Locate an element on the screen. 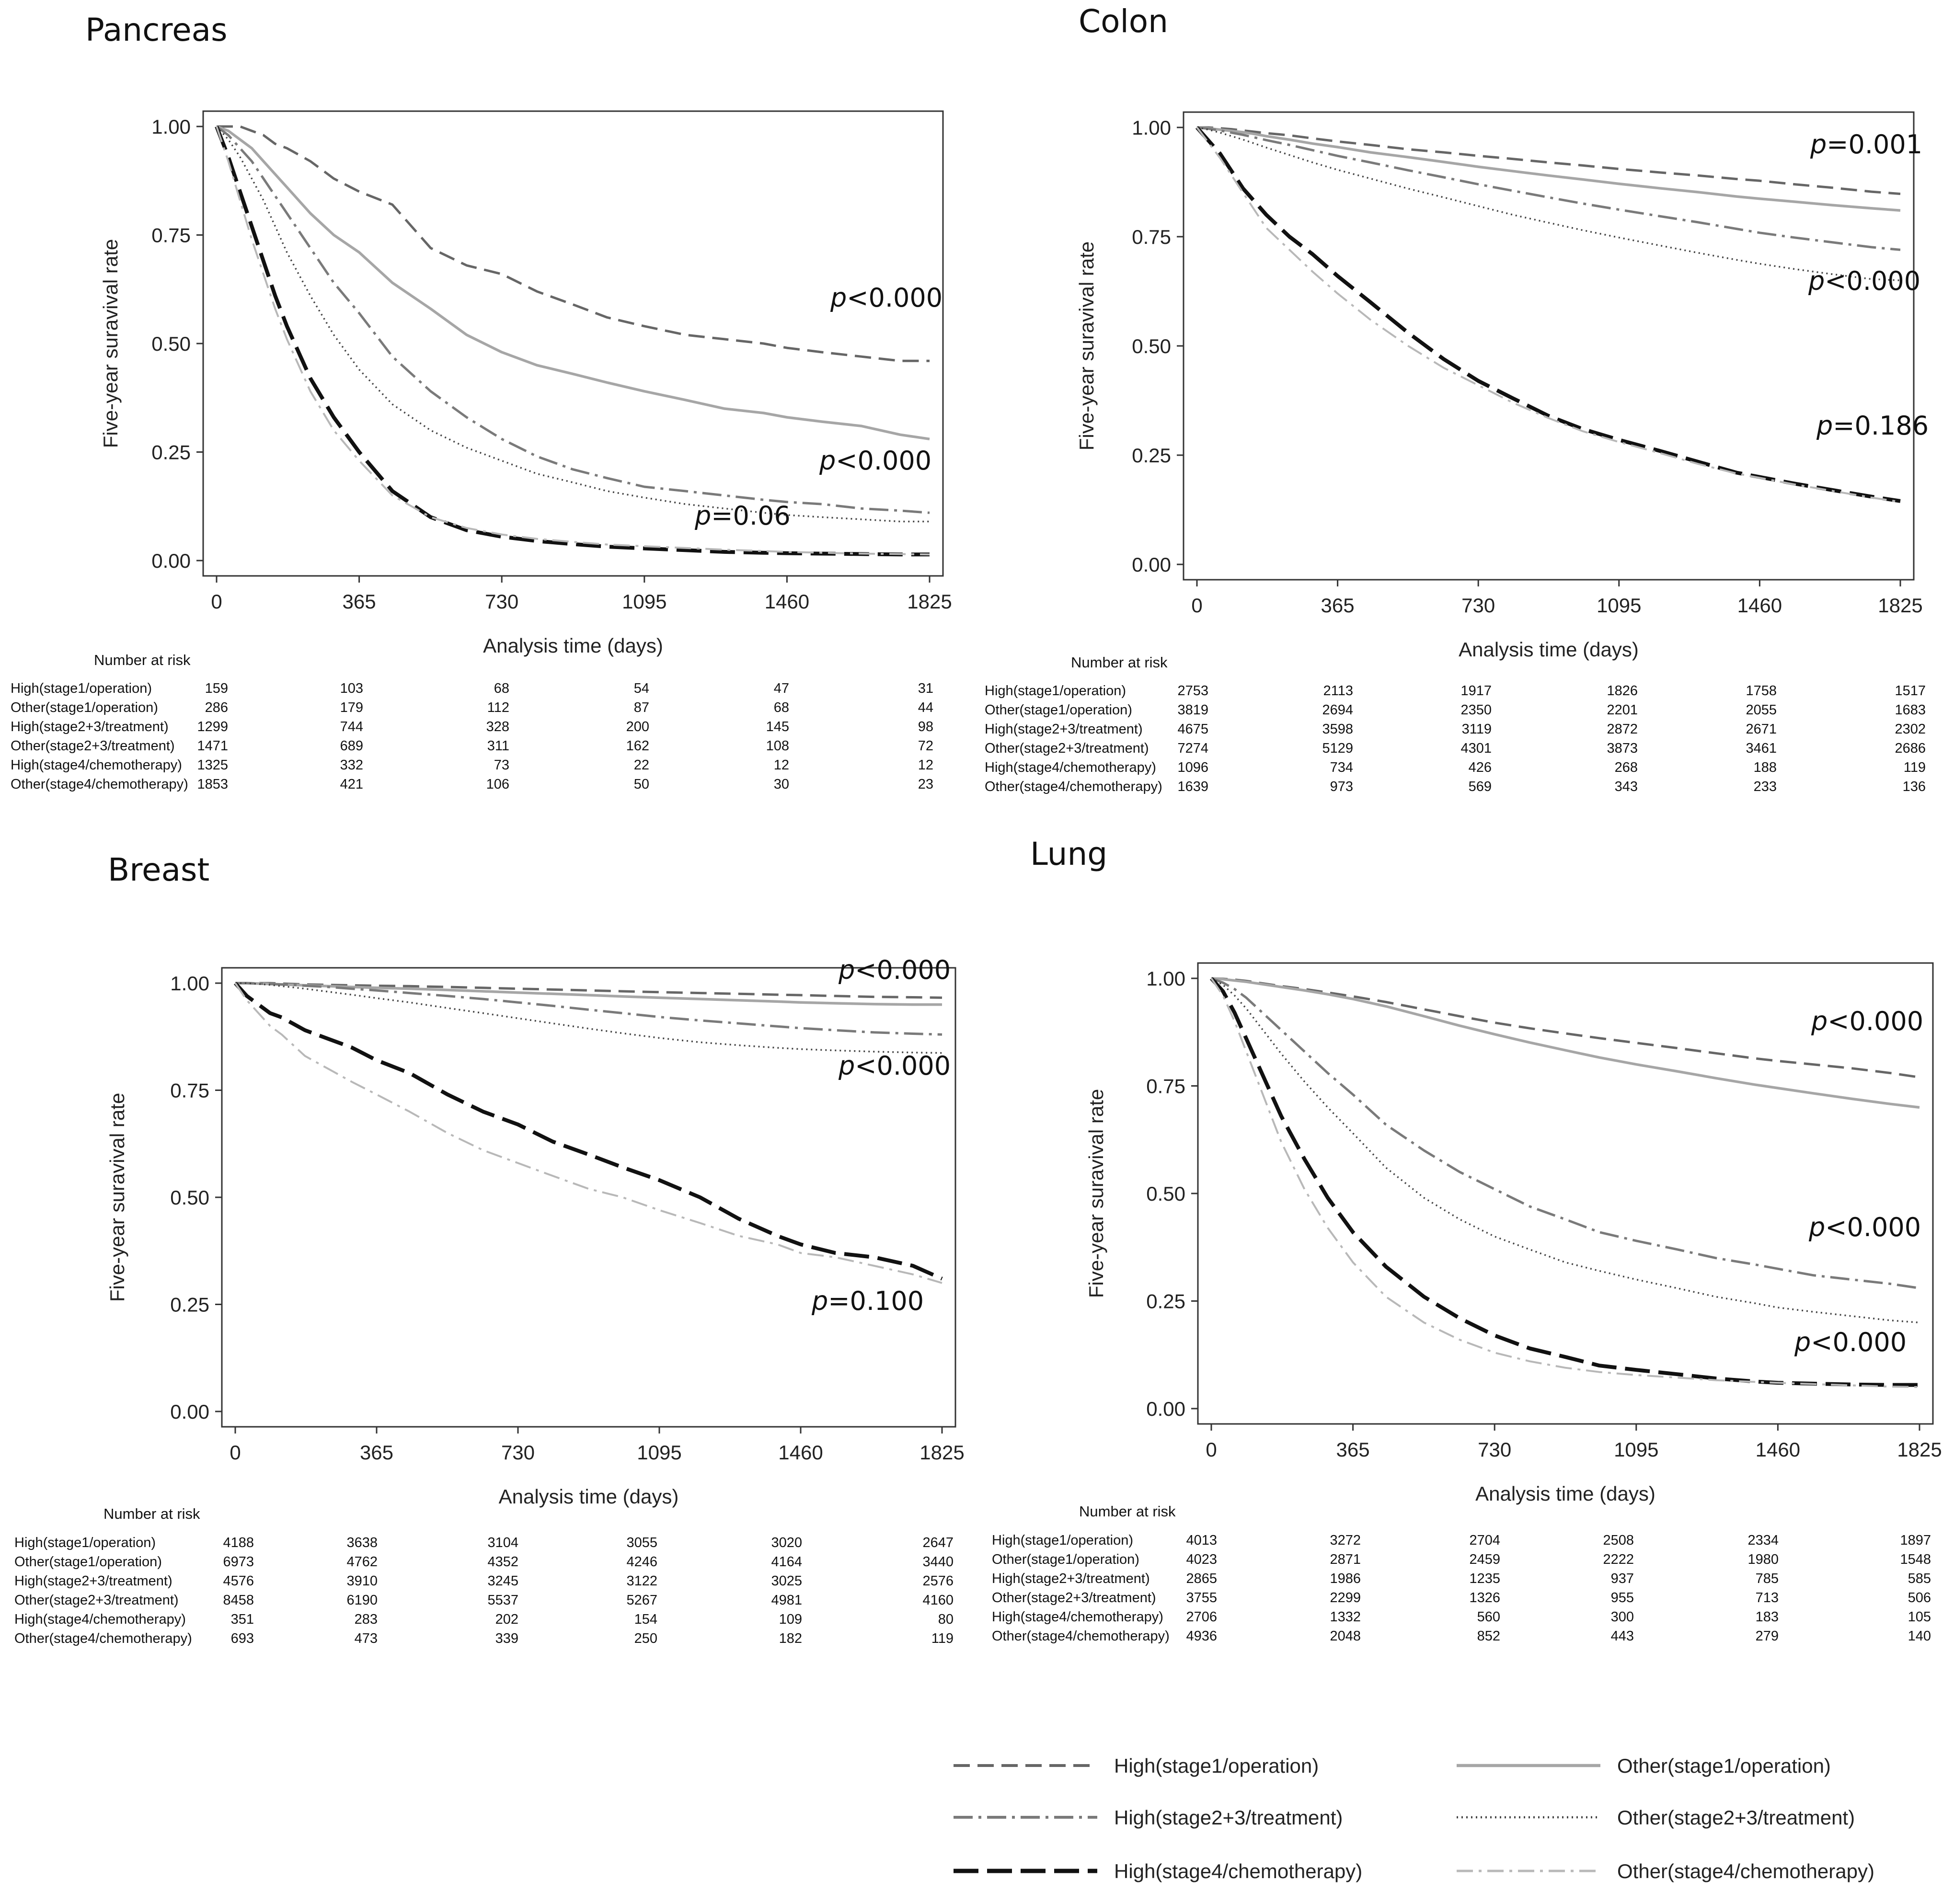  risk-cell: 3755 is located at coordinates (1201, 1598).